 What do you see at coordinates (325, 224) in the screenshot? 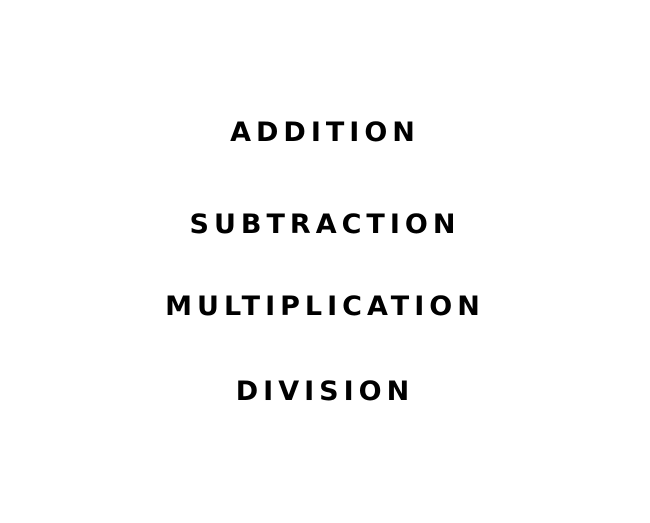
I see `word-subtraction: SUBTRACTION` at bounding box center [325, 224].